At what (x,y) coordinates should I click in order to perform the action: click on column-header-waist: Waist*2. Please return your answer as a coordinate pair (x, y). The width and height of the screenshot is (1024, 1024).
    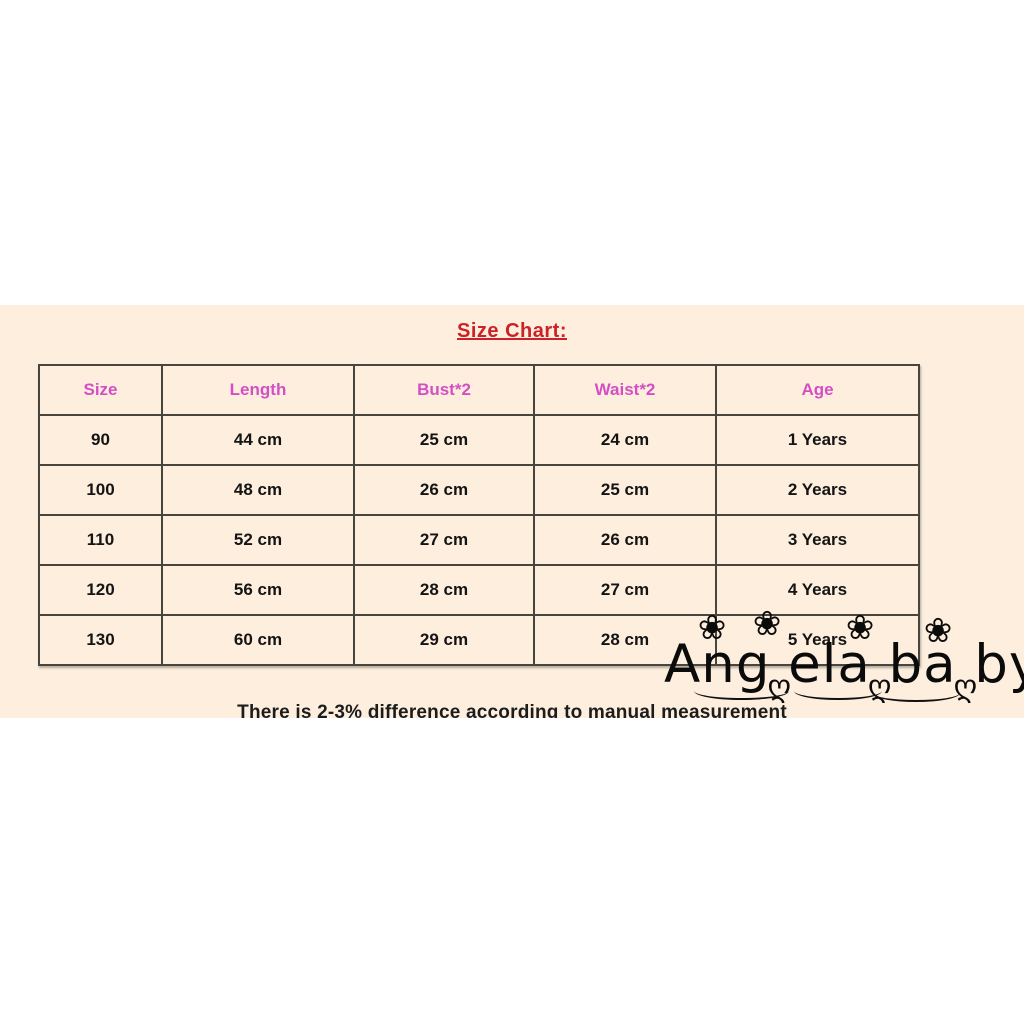
    Looking at the image, I should click on (625, 390).